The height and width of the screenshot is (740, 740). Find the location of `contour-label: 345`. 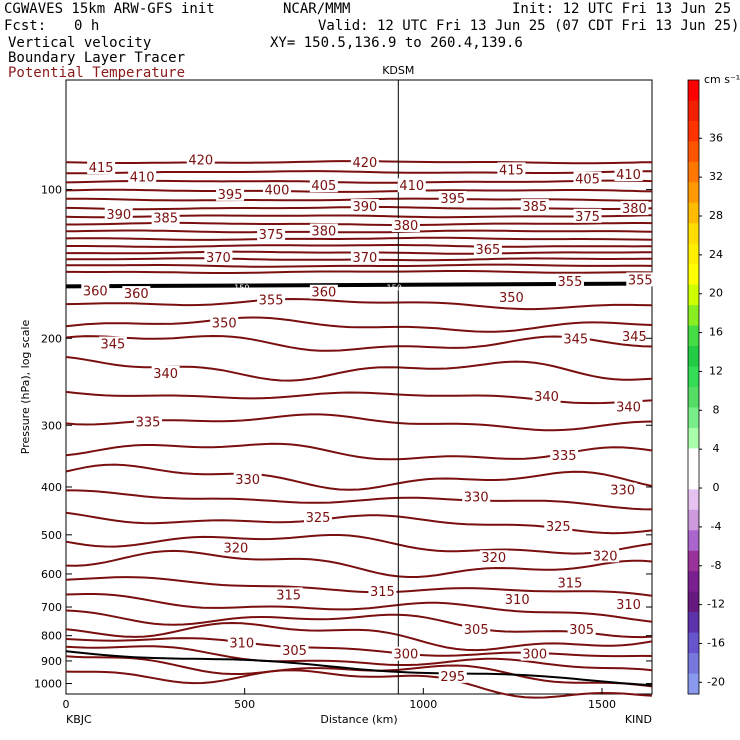

contour-label: 345 is located at coordinates (634, 337).